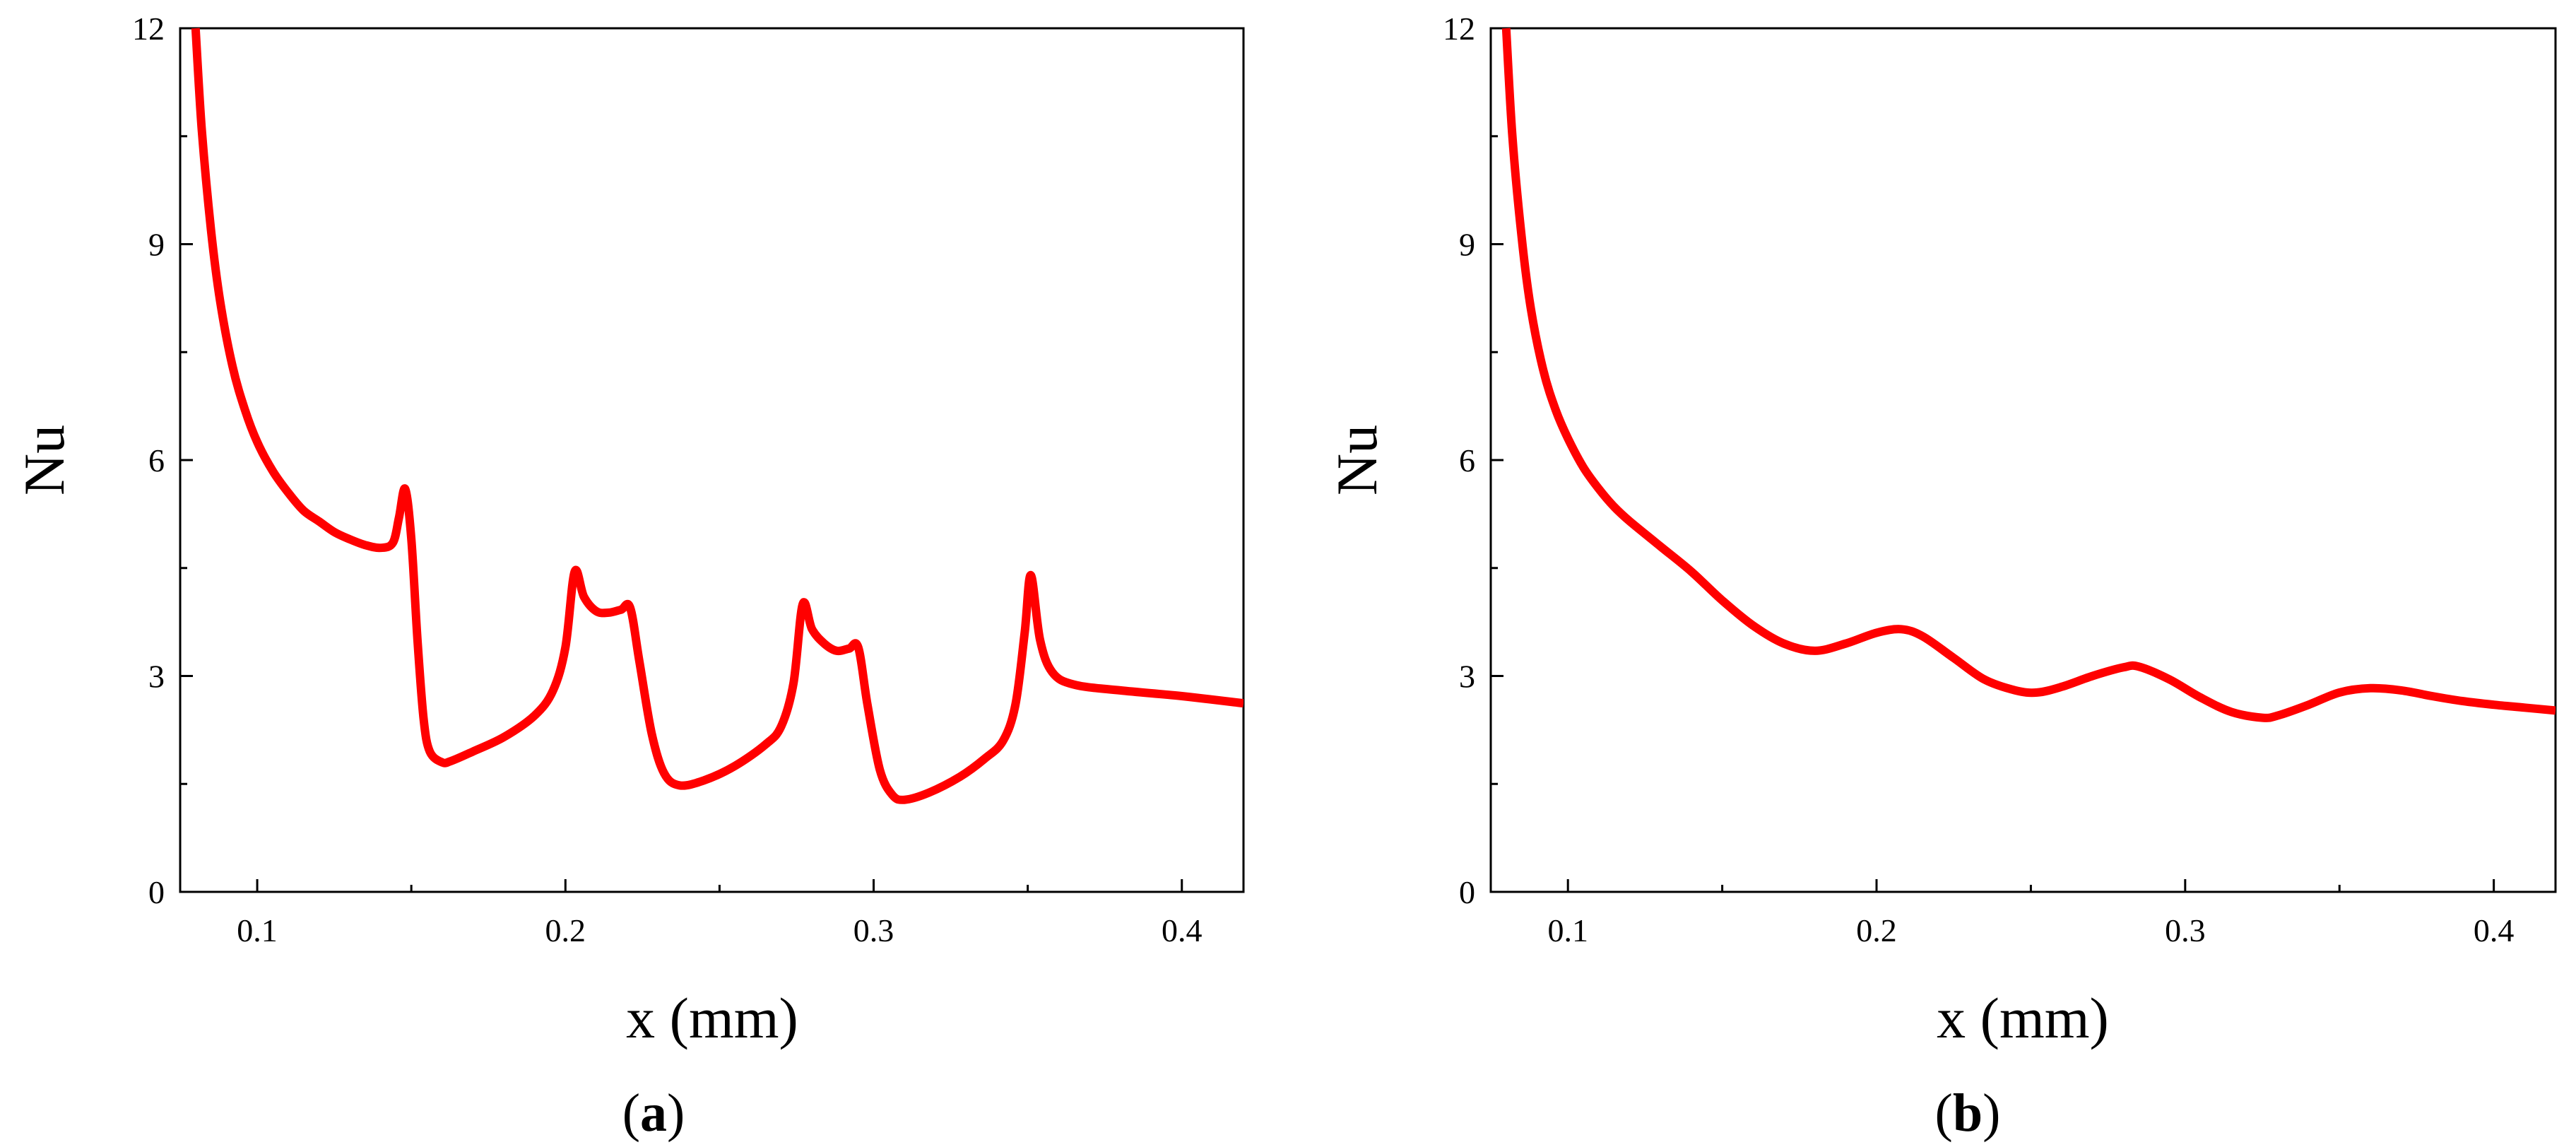 This screenshot has height=1147, width=2576. I want to click on panel-label: (a), so click(653, 1113).